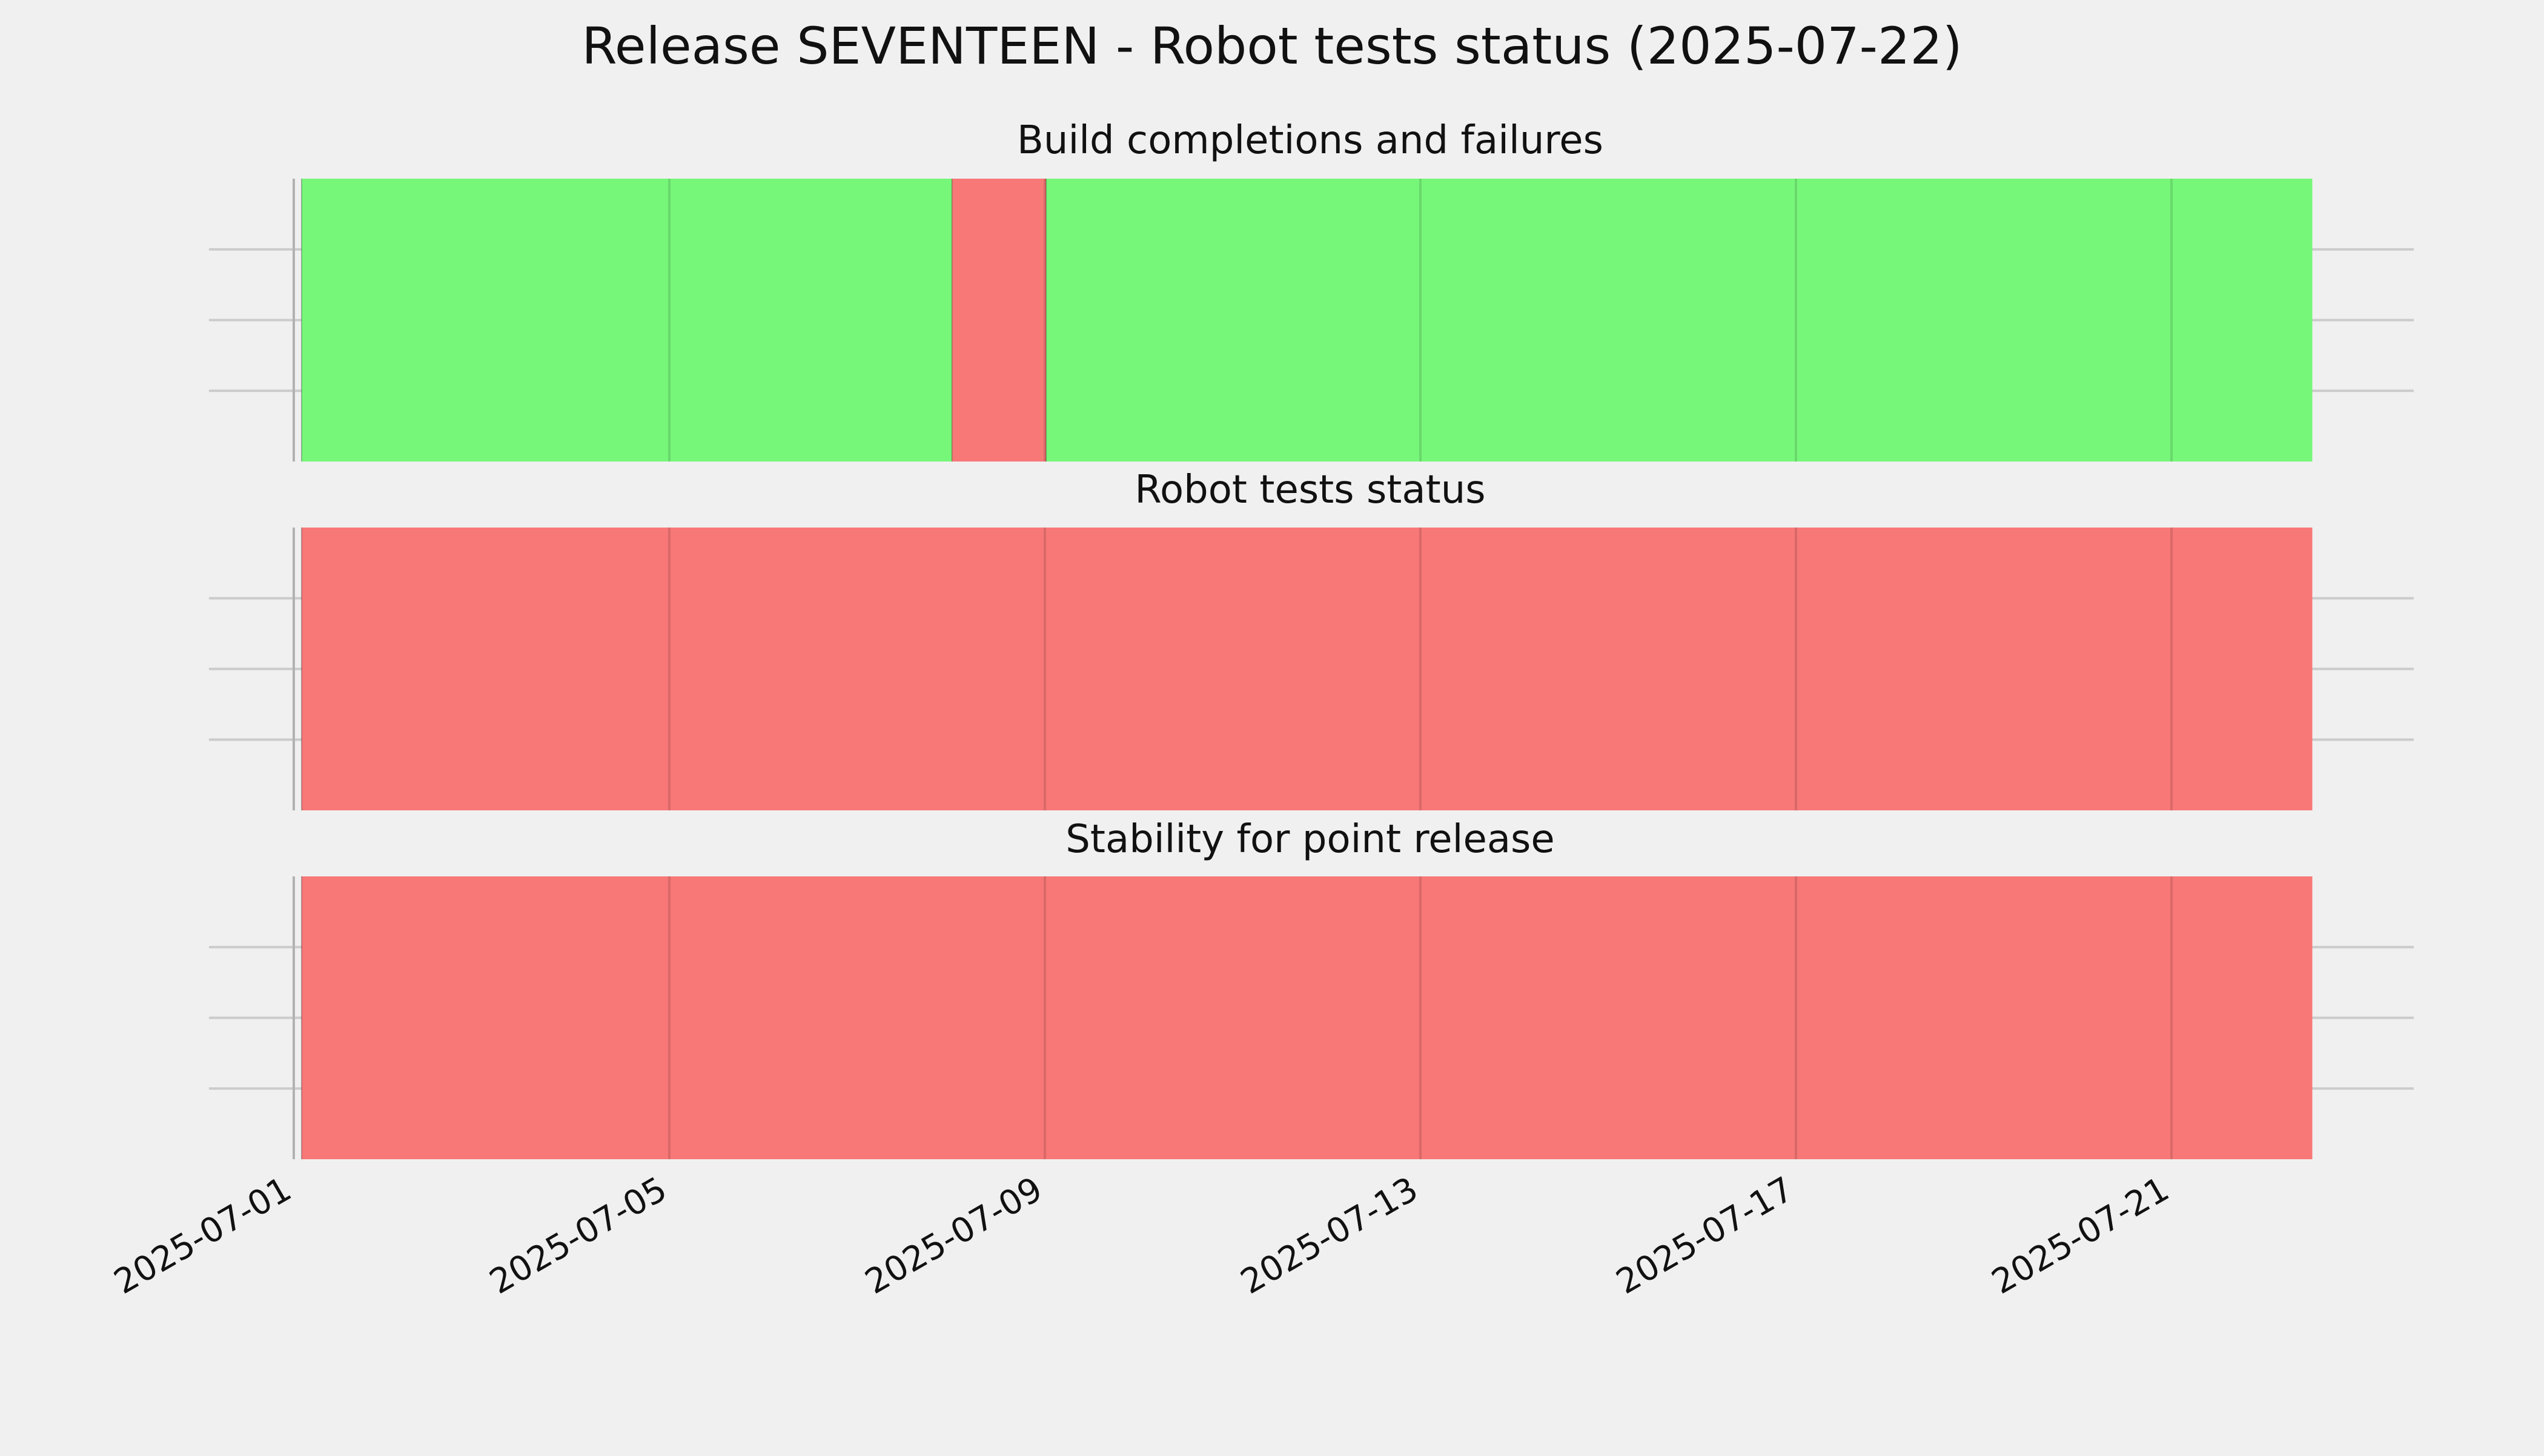  Describe the element at coordinates (1329, 1236) in the screenshot. I see `x-tick-label: 2025-07-13` at that location.